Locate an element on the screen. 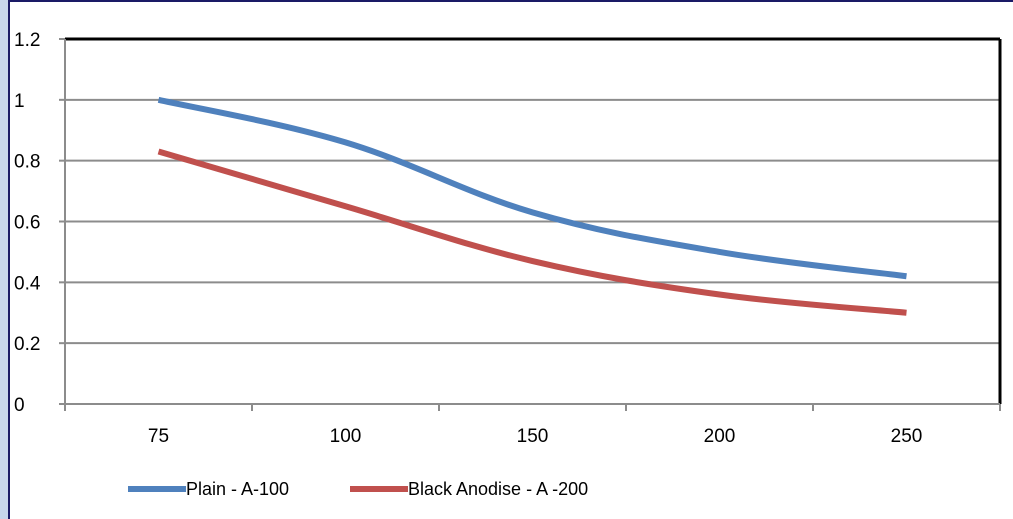  legend-label-0: Plain - A-100 is located at coordinates (237, 489).